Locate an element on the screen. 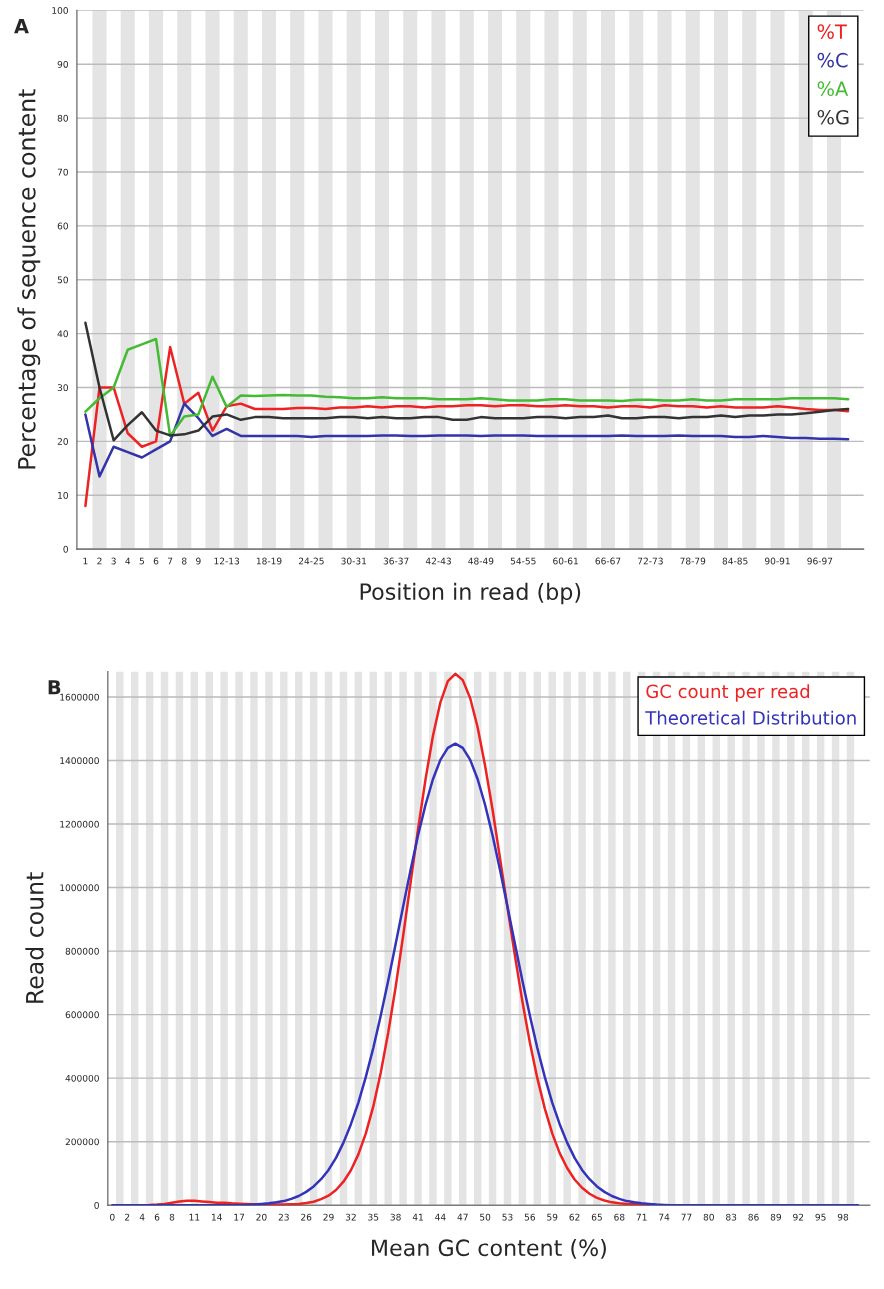 The height and width of the screenshot is (1289, 884). x-tick-label: 96-97 is located at coordinates (820, 561).